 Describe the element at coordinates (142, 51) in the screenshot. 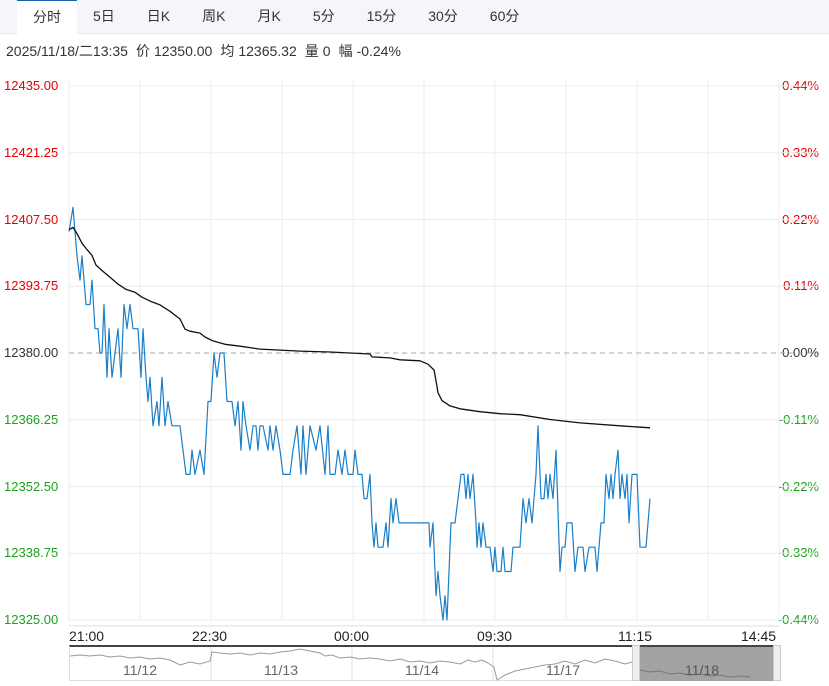

I see `price-label: 价` at that location.